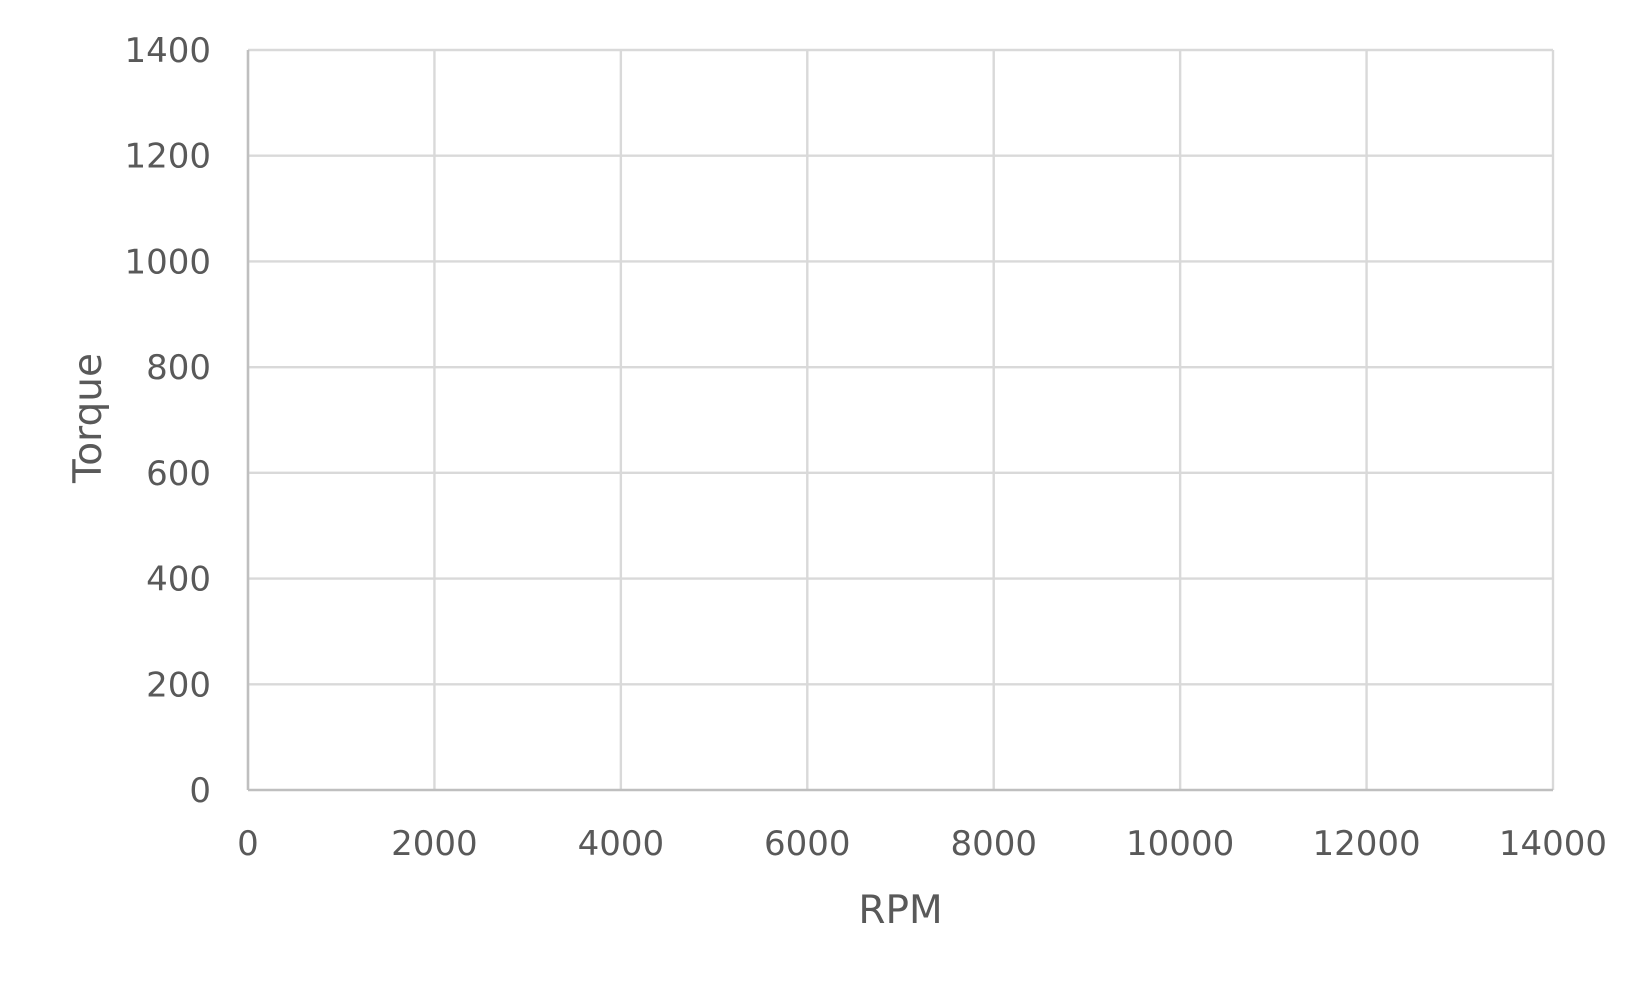  Describe the element at coordinates (807, 844) in the screenshot. I see `x-tick-label: 6000` at that location.